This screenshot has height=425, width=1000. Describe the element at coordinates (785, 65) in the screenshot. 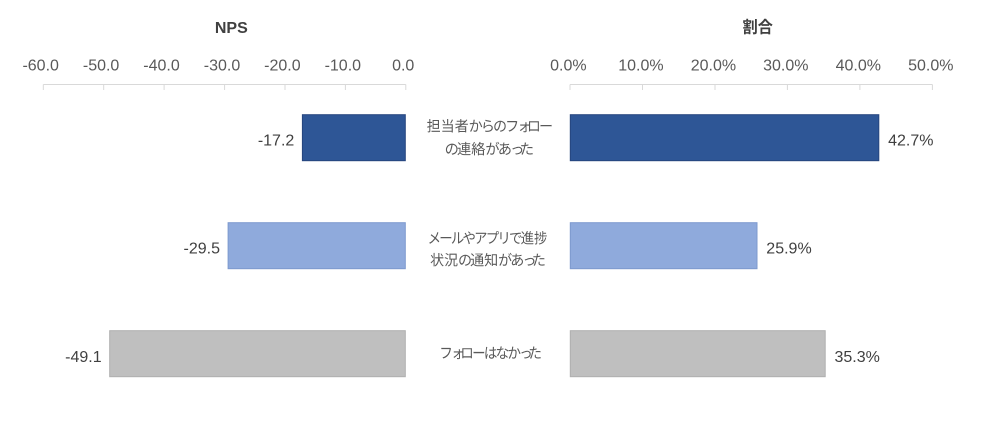

I see `svg-text: 30.0%` at that location.